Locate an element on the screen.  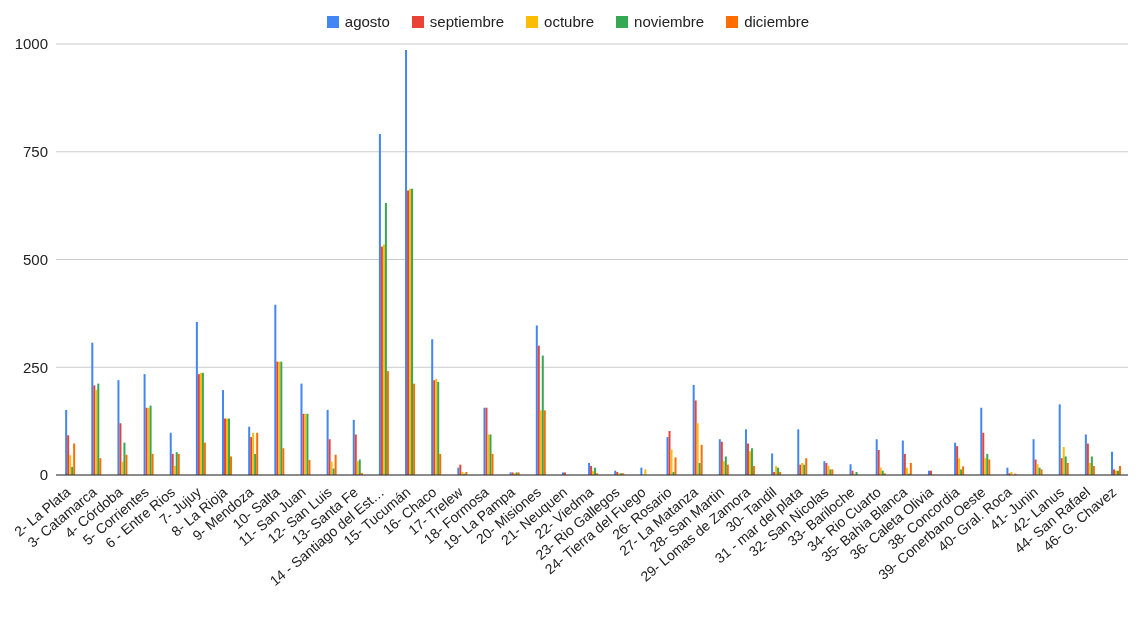
legend-label: diciembre is located at coordinates (776, 21).